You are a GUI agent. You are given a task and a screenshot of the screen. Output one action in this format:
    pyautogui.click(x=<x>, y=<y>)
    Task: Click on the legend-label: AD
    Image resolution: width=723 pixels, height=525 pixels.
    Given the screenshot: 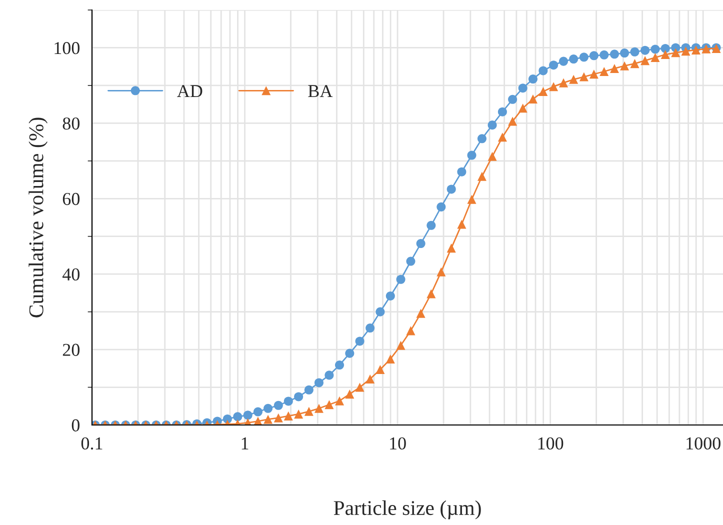 What is the action you would take?
    pyautogui.click(x=189, y=91)
    